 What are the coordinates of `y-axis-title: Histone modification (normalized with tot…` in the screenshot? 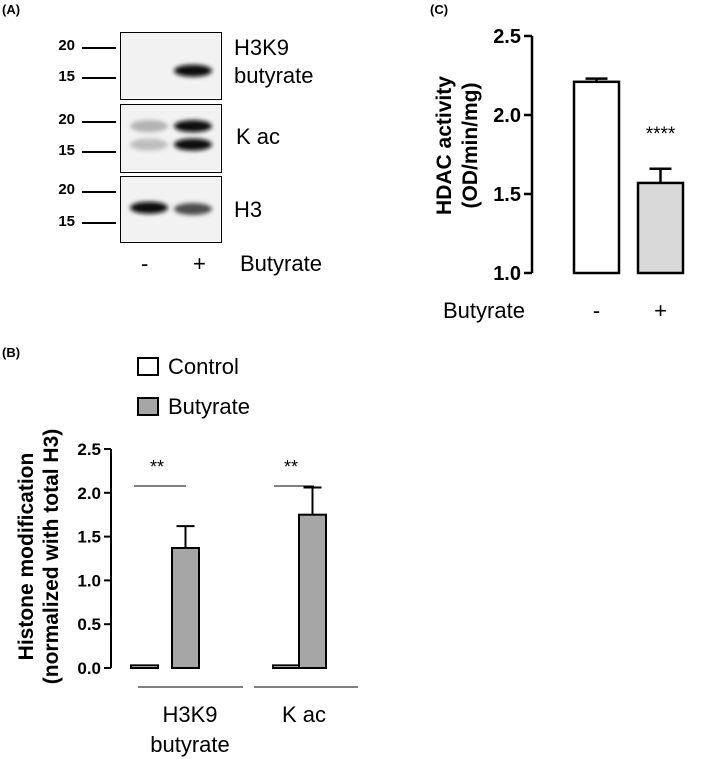 It's located at (39, 557).